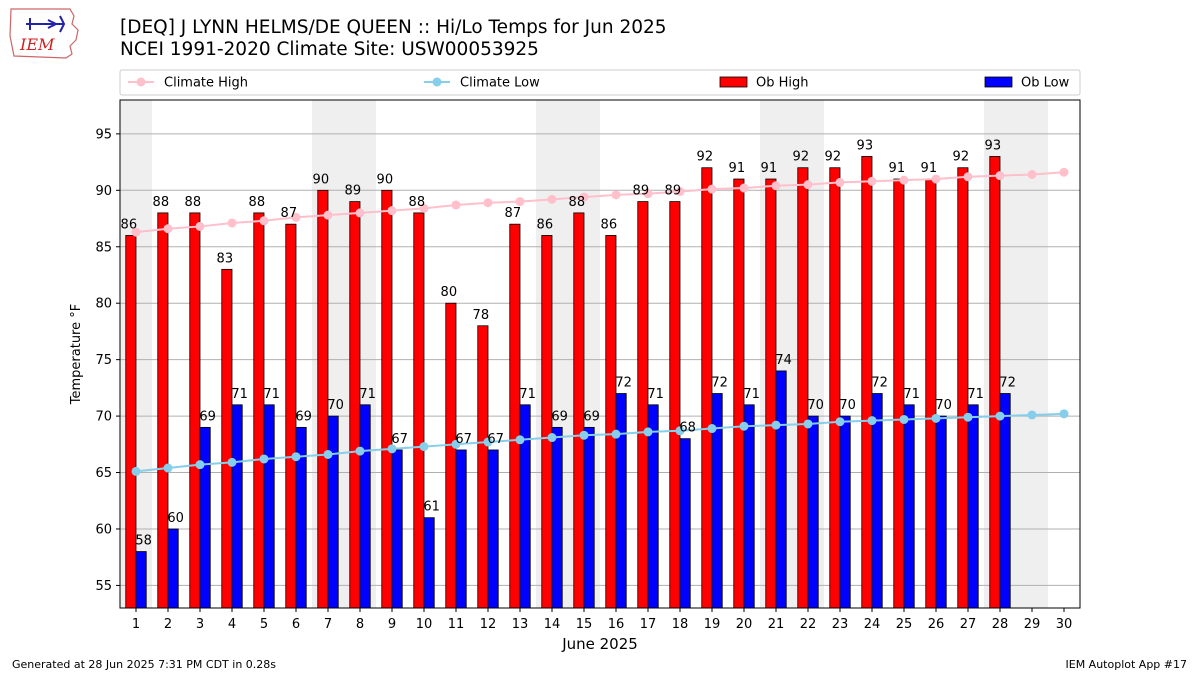 The width and height of the screenshot is (1200, 675). What do you see at coordinates (417, 202) in the screenshot?
I see `high-value-label: 88` at bounding box center [417, 202].